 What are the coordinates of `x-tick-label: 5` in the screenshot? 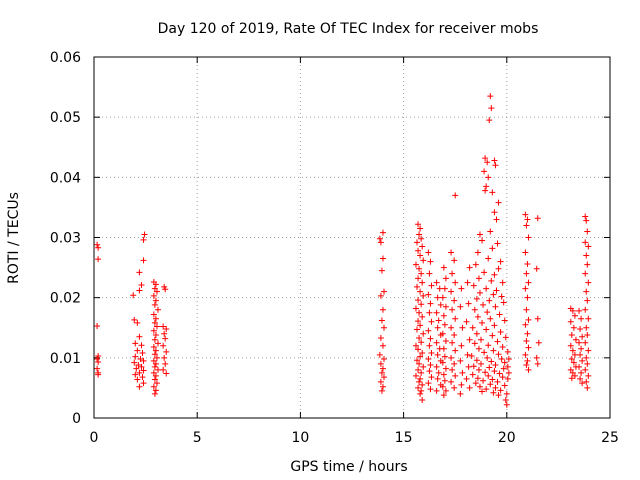 It's located at (197, 438).